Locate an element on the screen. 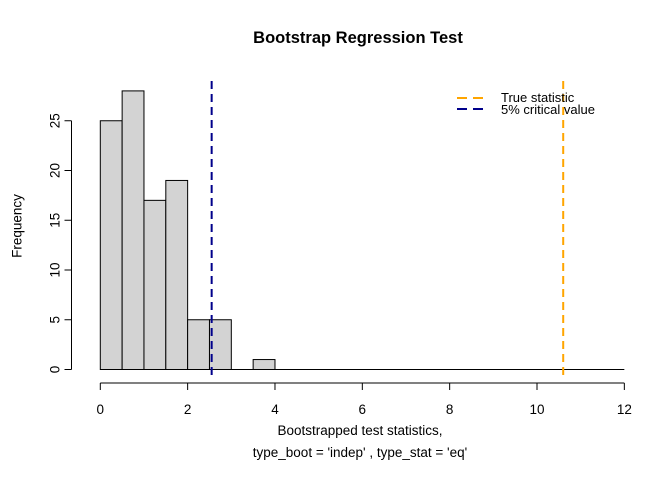  x-tick-label: 12 is located at coordinates (624, 409).